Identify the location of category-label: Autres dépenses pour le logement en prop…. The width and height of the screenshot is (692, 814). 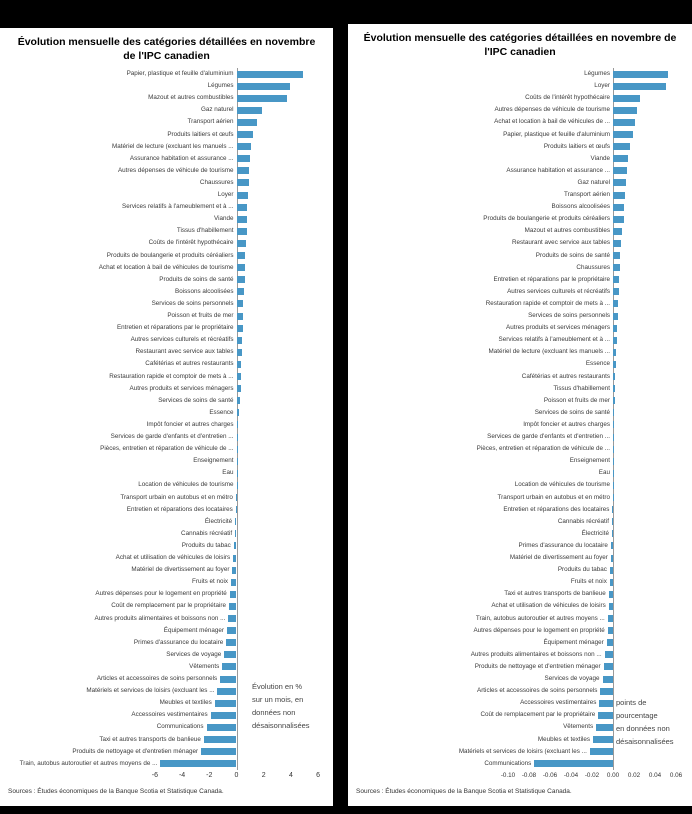
(539, 630).